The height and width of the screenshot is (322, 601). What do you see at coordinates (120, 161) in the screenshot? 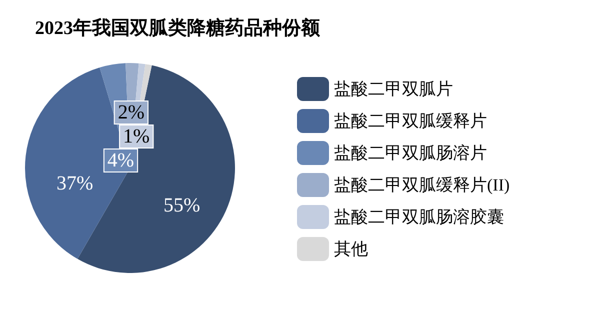
I see `data-label: 4%` at bounding box center [120, 161].